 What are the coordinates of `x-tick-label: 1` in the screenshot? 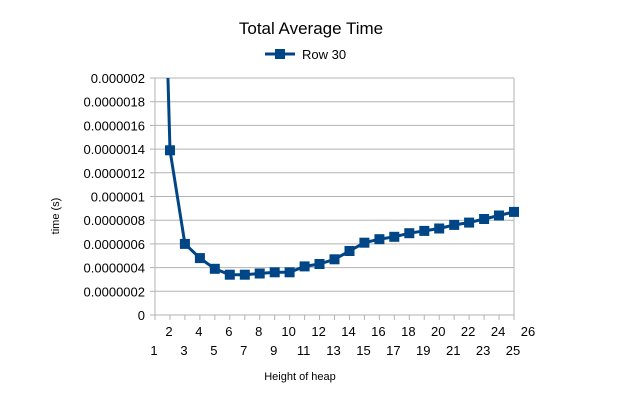 It's located at (153, 350).